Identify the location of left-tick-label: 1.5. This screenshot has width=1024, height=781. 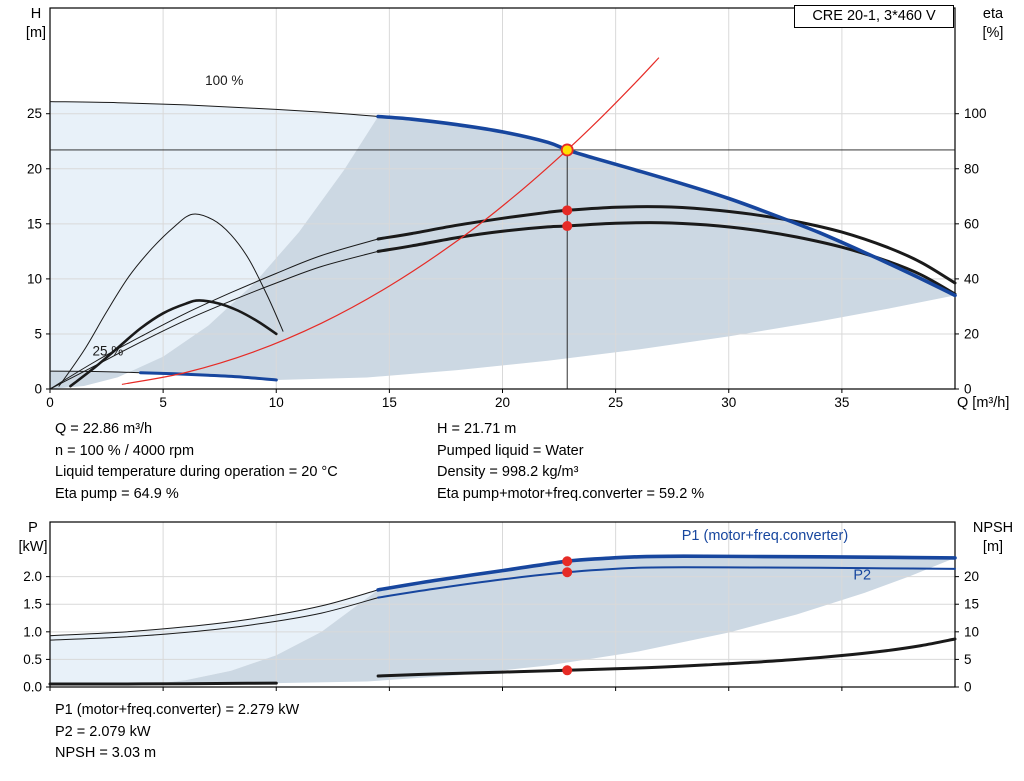
(32, 604).